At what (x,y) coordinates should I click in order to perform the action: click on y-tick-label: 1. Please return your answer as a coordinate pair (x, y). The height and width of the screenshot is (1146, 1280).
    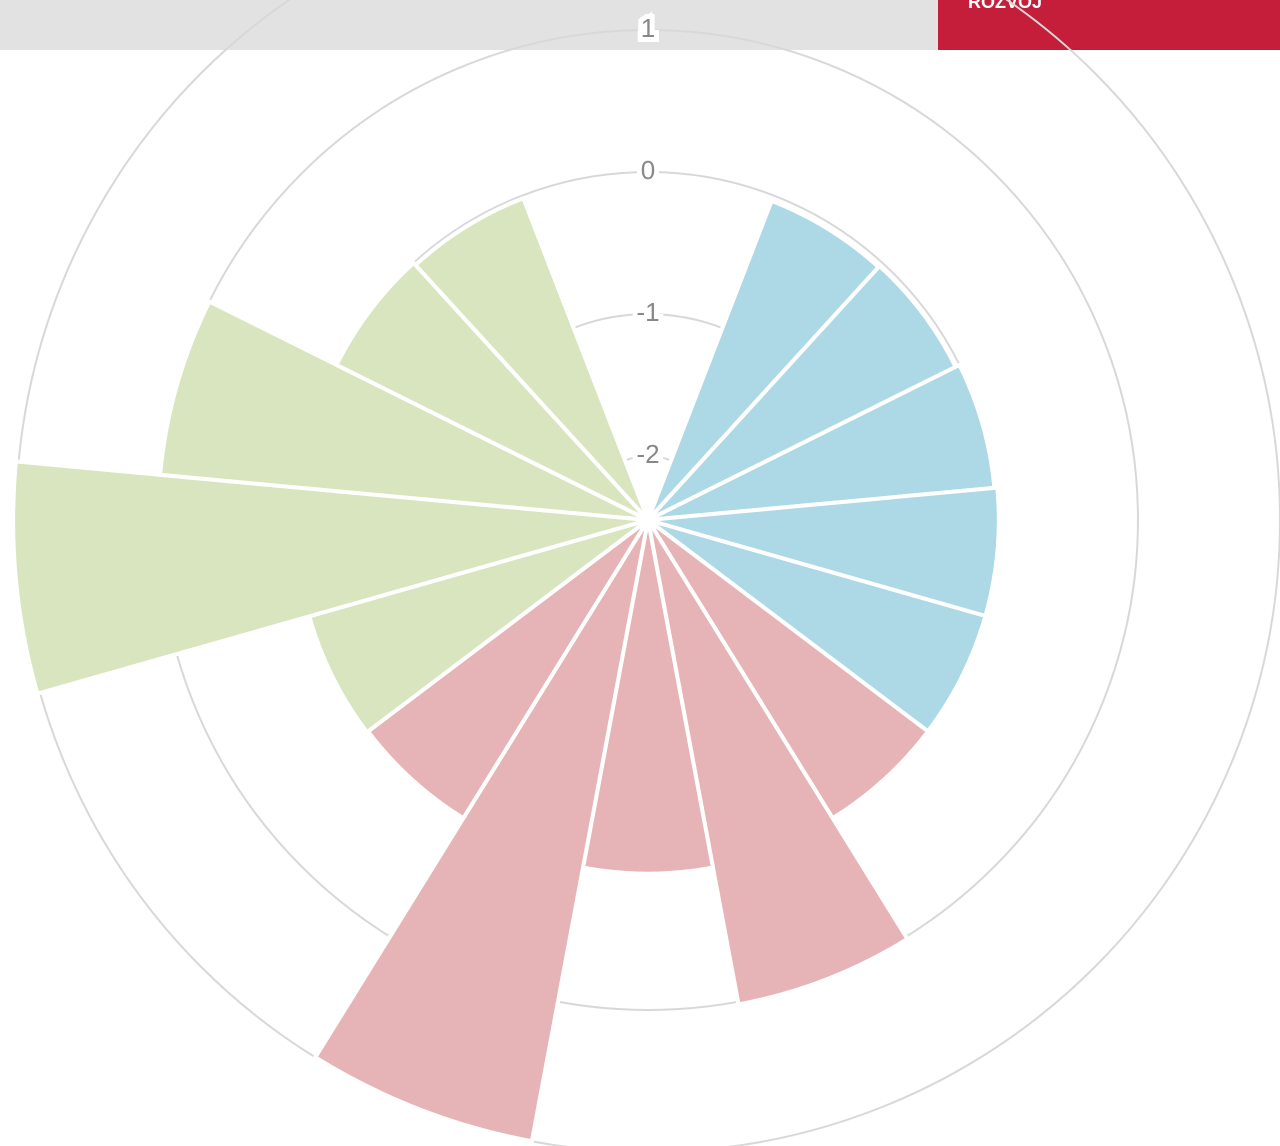
    Looking at the image, I should click on (648, 28).